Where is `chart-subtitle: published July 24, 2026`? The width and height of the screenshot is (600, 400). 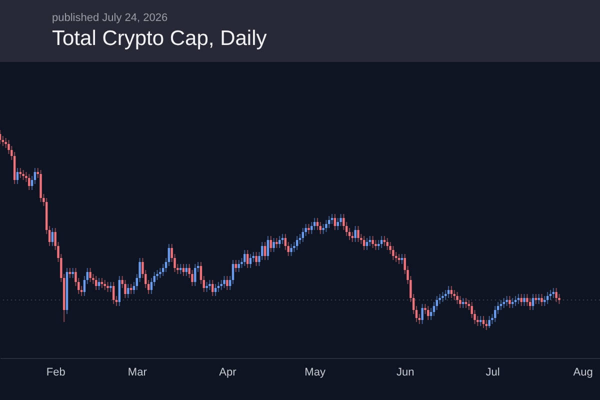 chart-subtitle: published July 24, 2026 is located at coordinates (110, 17).